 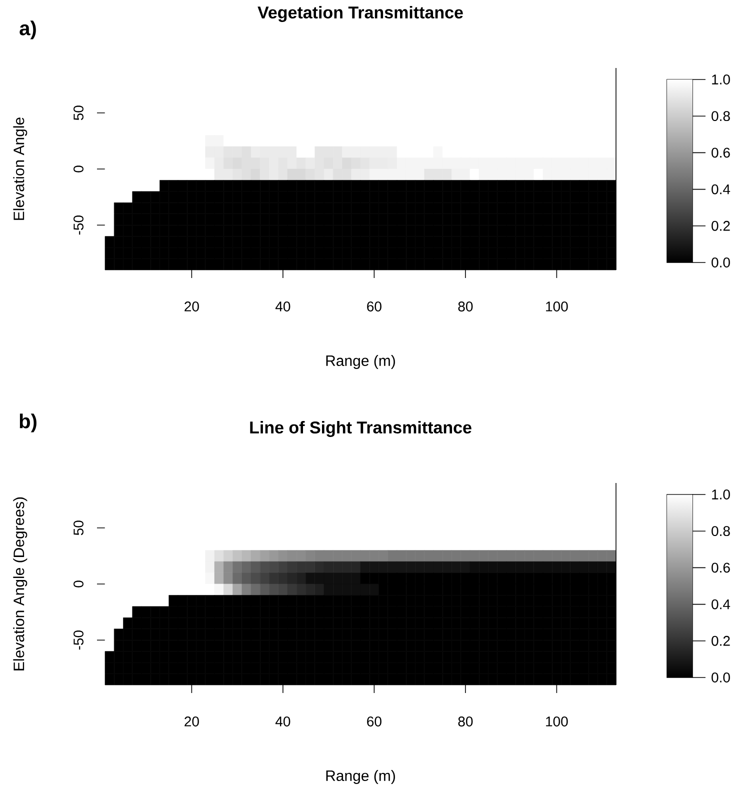 I want to click on chart-title: Line of Sight Transmittance, so click(x=361, y=429).